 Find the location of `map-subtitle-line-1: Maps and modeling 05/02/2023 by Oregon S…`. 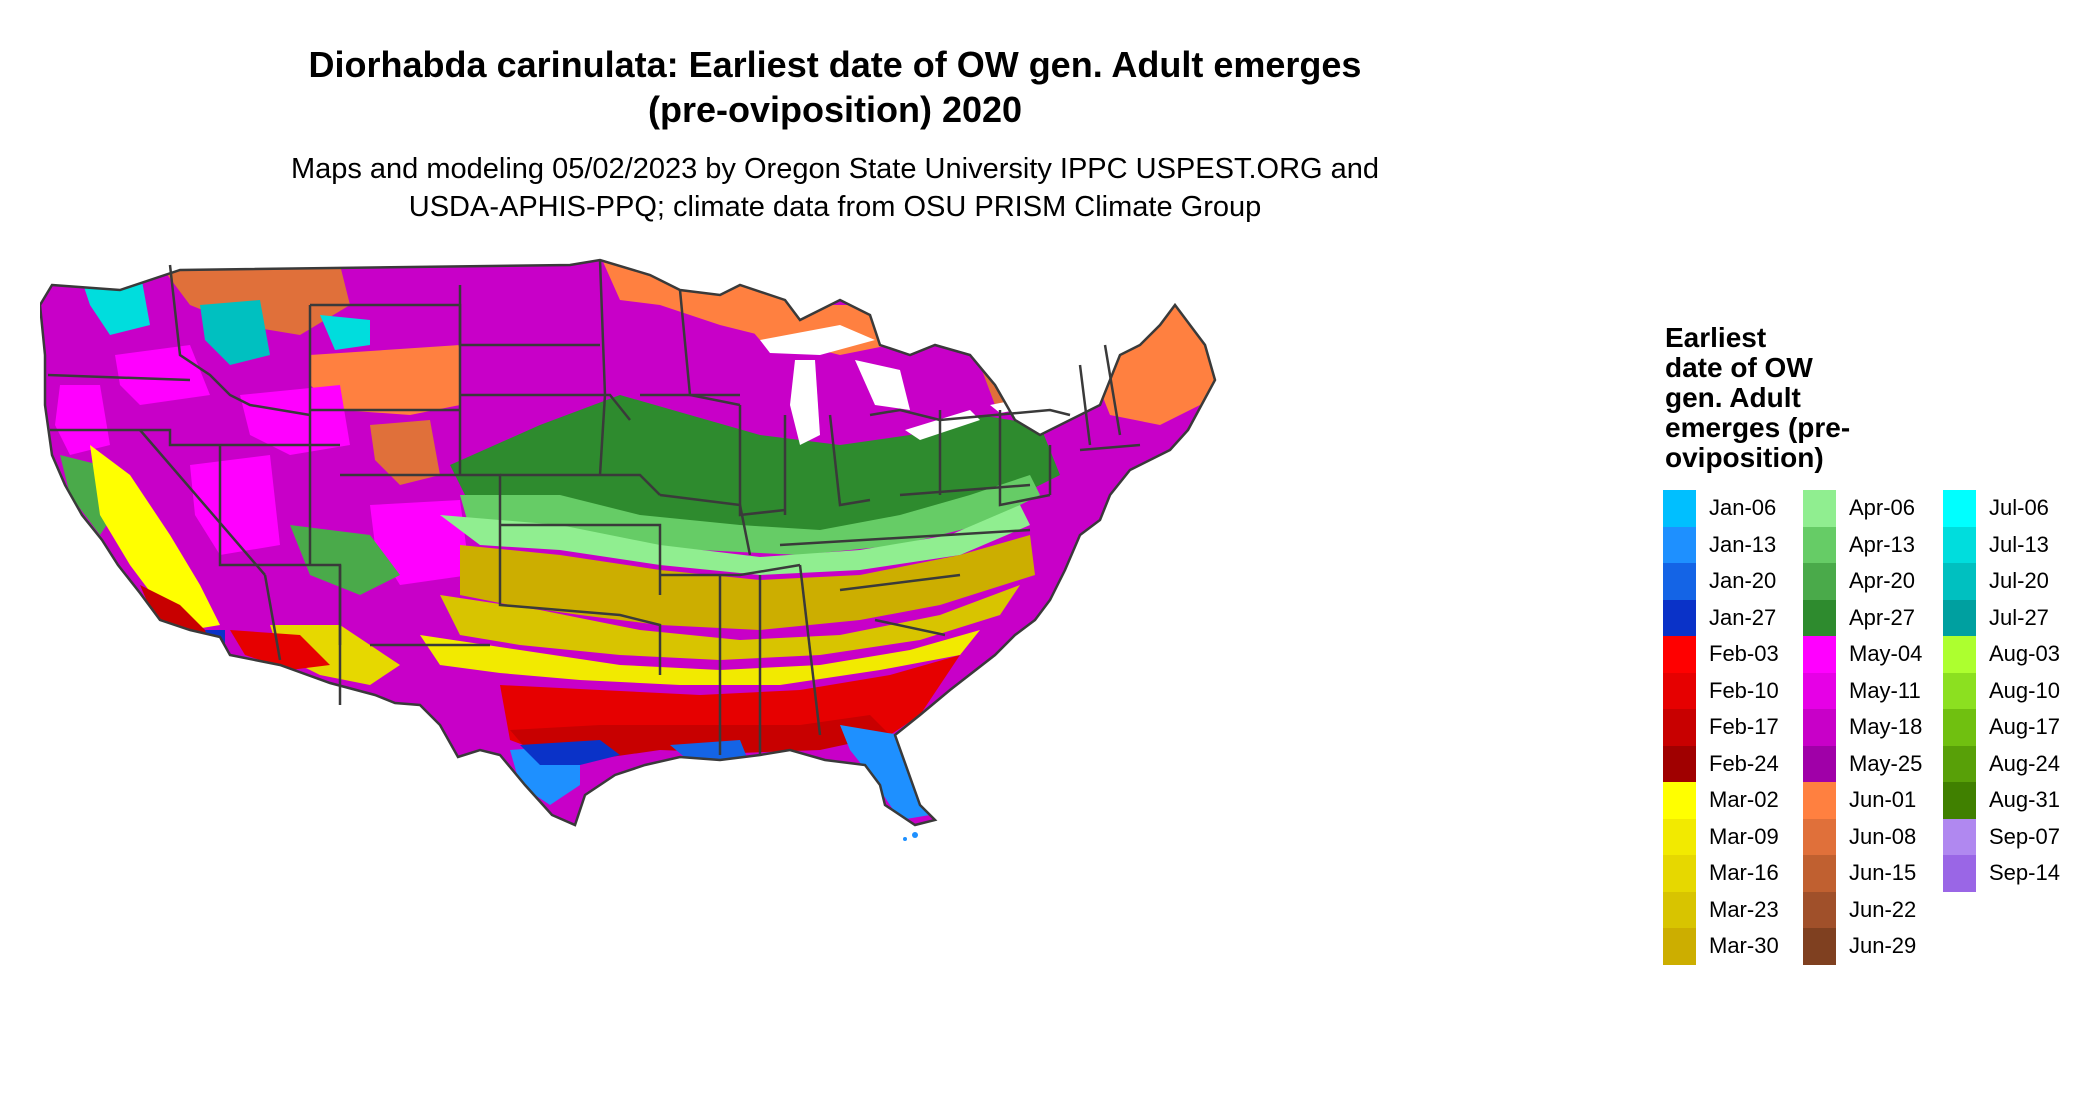

map-subtitle-line-1: Maps and modeling 05/02/2023 by Oregon S… is located at coordinates (835, 169).